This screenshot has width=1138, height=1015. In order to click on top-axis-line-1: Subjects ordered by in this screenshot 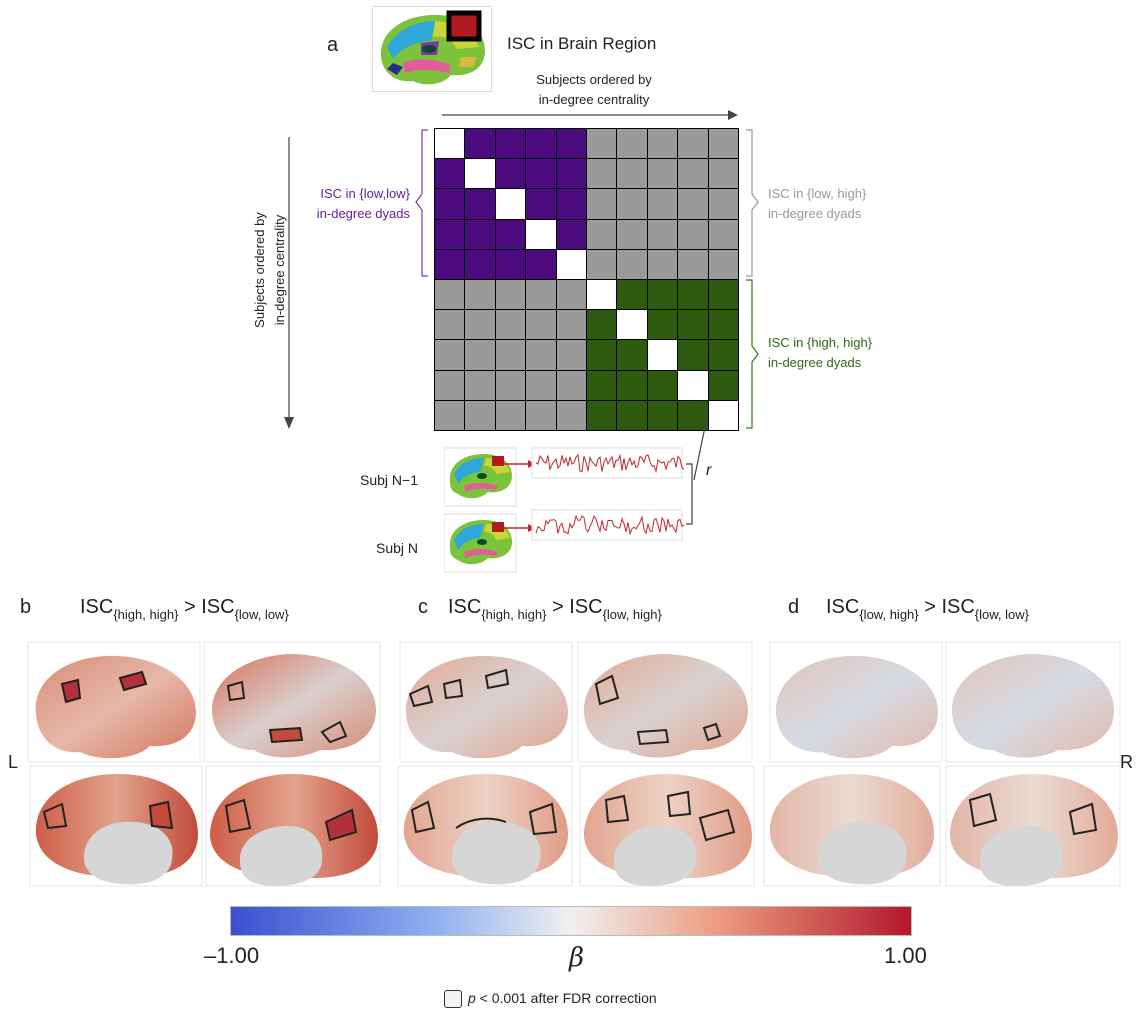, I will do `click(594, 79)`.